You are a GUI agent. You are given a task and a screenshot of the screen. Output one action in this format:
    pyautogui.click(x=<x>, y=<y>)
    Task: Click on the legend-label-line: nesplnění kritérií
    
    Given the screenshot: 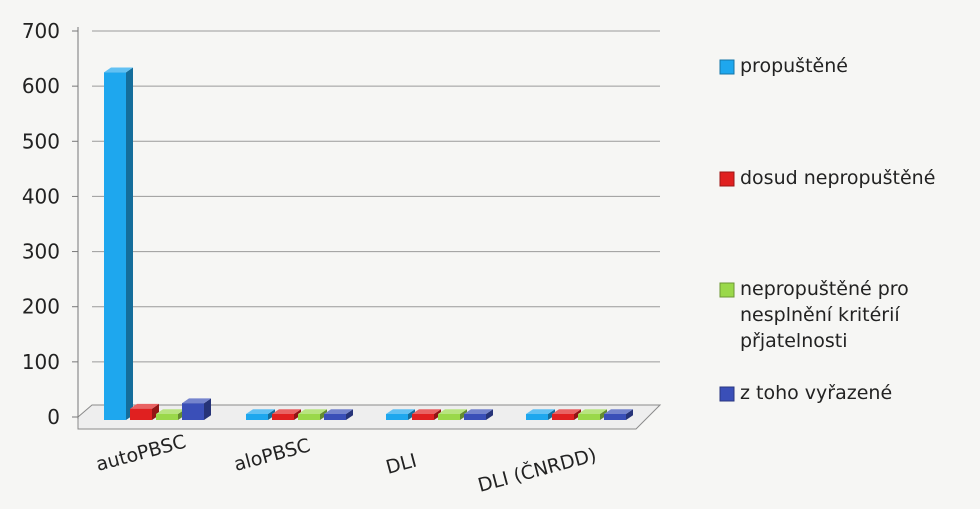 What is the action you would take?
    pyautogui.click(x=820, y=315)
    